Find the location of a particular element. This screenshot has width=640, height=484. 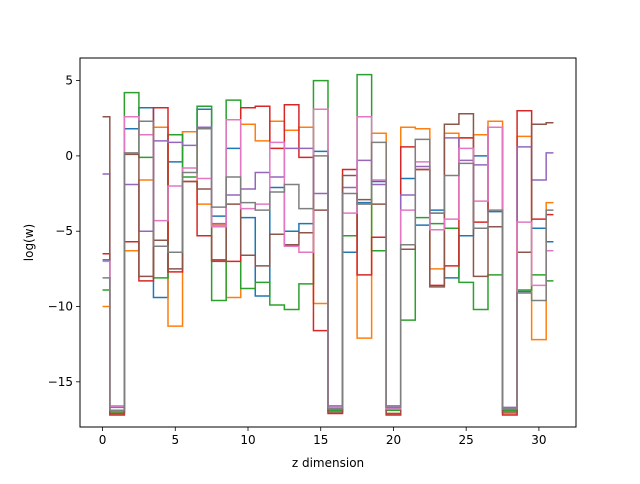

y-tick-label: 0 is located at coordinates (69, 156).